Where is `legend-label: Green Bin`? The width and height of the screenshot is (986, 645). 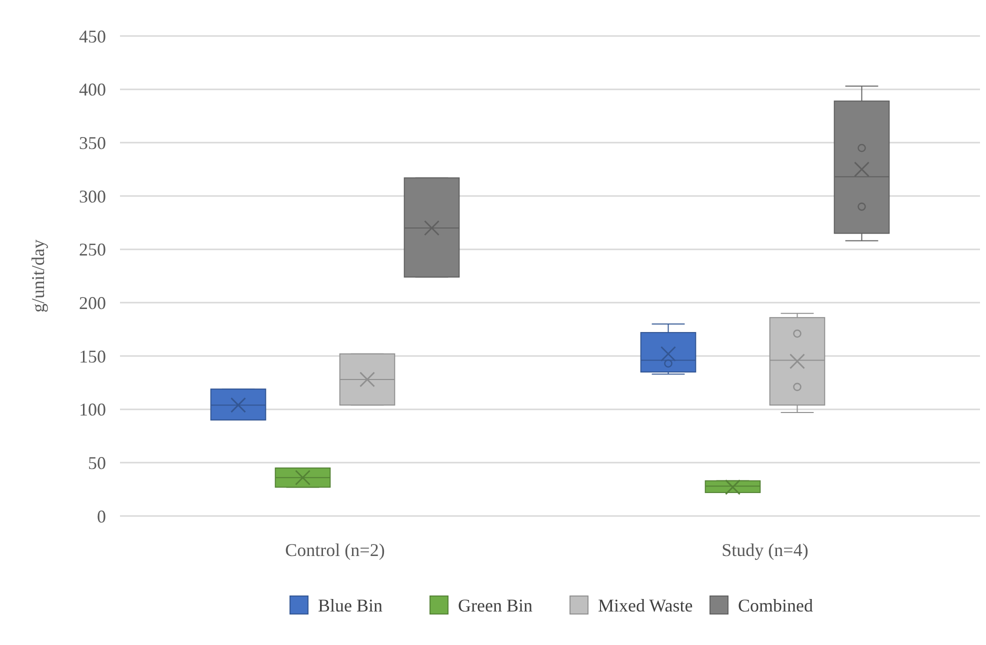
legend-label: Green Bin is located at coordinates (495, 605).